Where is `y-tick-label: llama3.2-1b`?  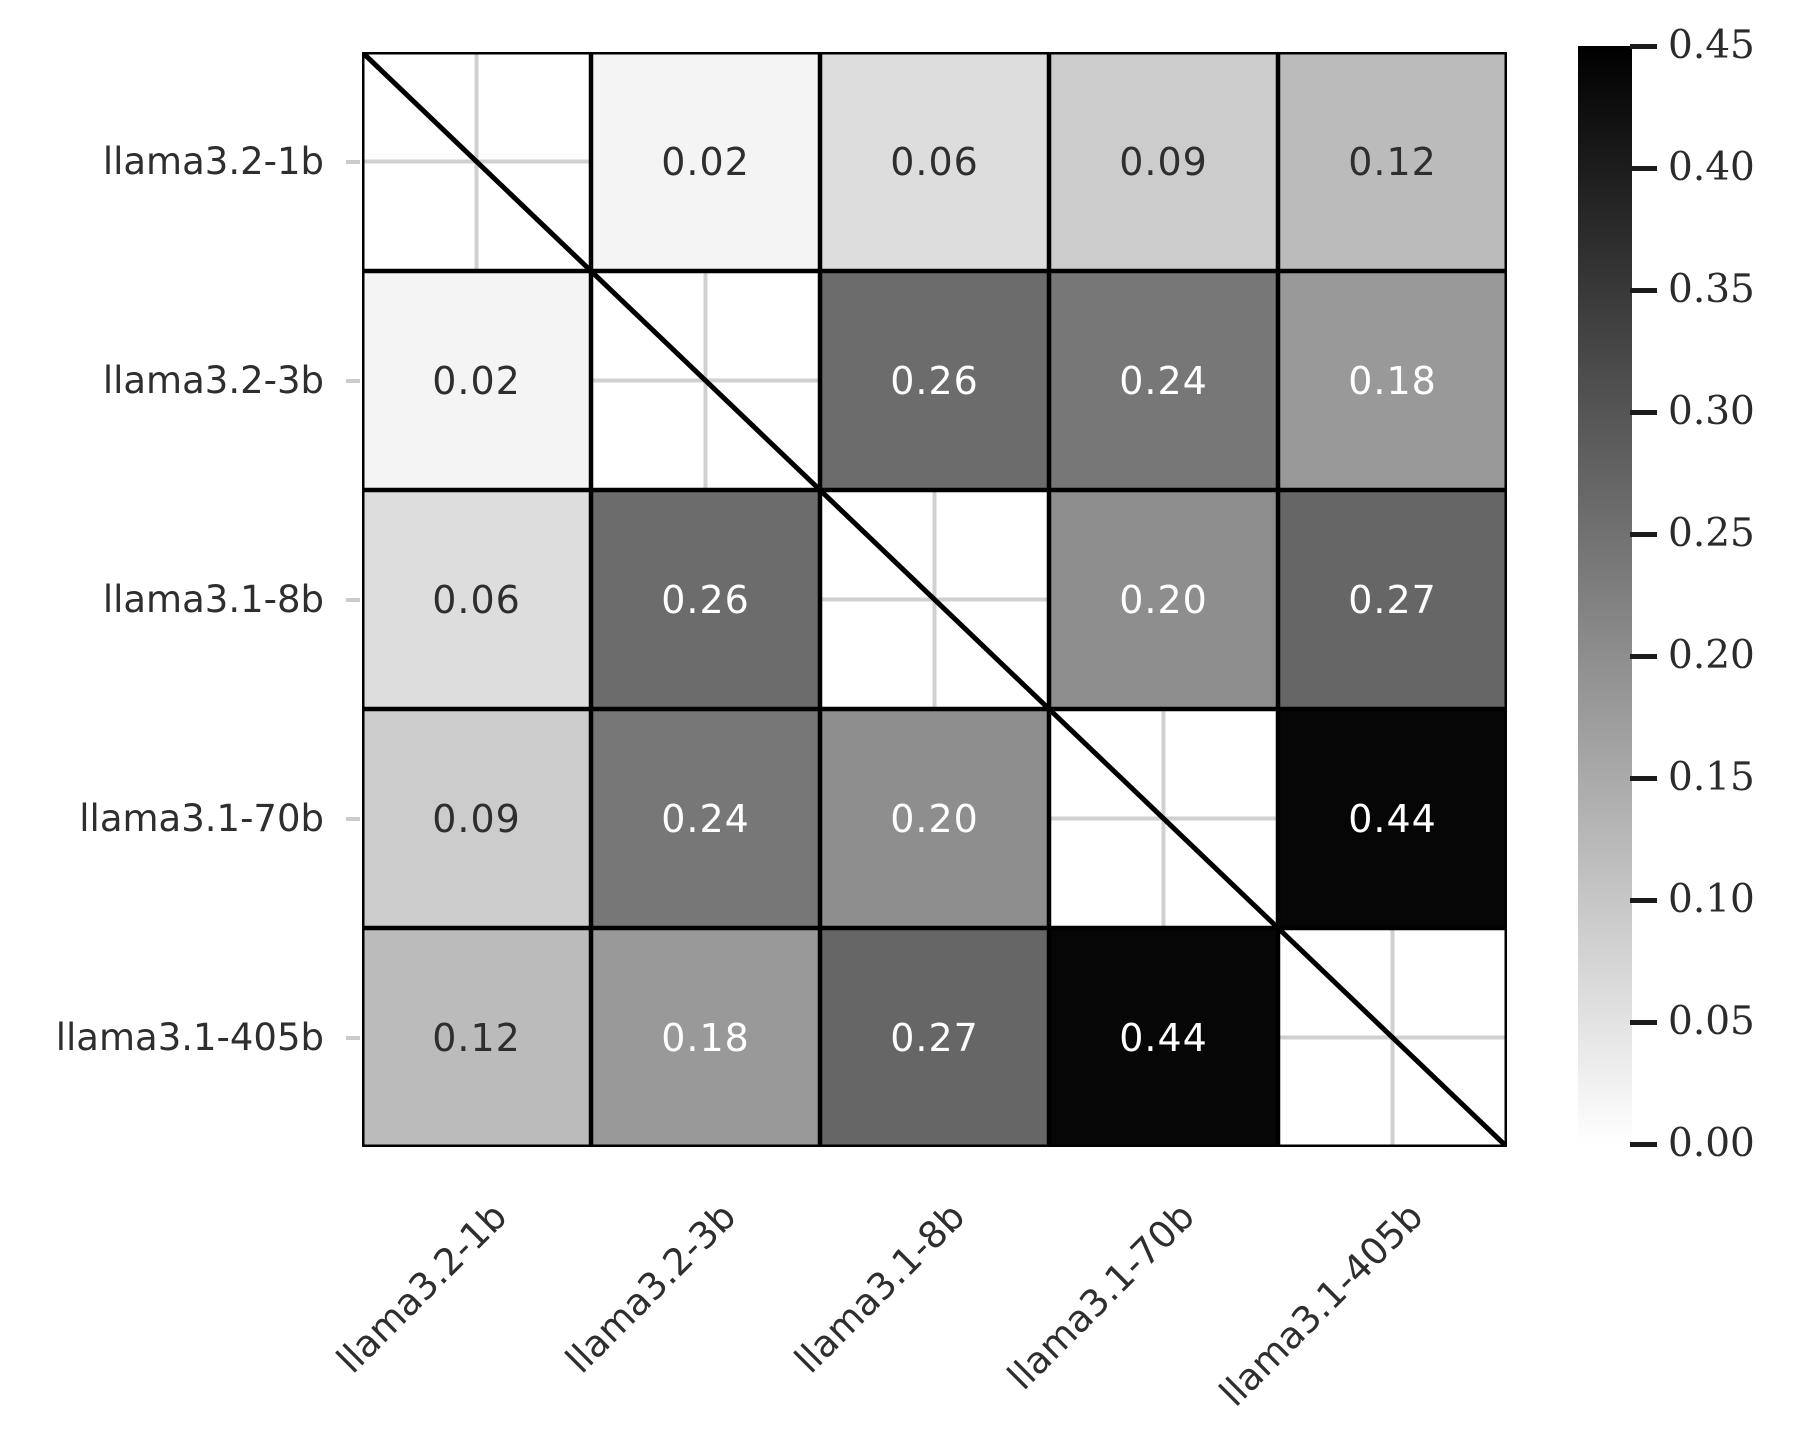
y-tick-label: llama3.2-1b is located at coordinates (213, 161).